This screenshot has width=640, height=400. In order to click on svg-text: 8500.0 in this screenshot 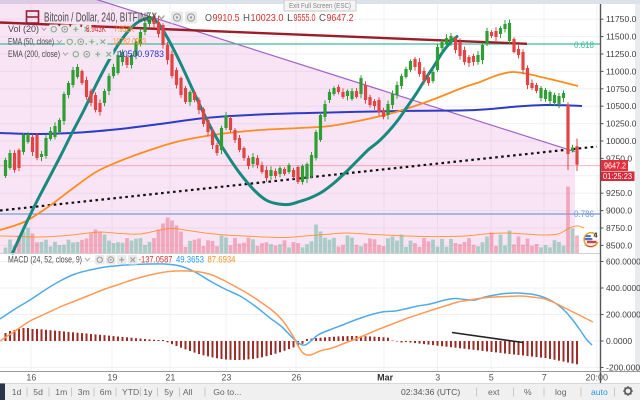, I will do `click(619, 245)`.